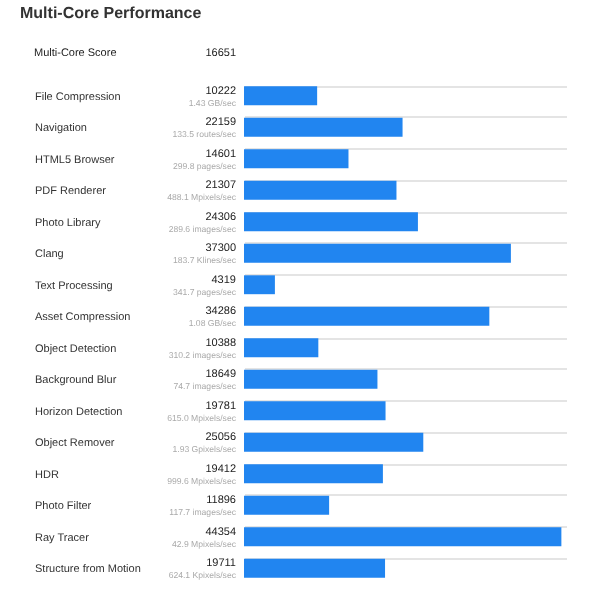  I want to click on text: Multi-Core Performance, so click(111, 13).